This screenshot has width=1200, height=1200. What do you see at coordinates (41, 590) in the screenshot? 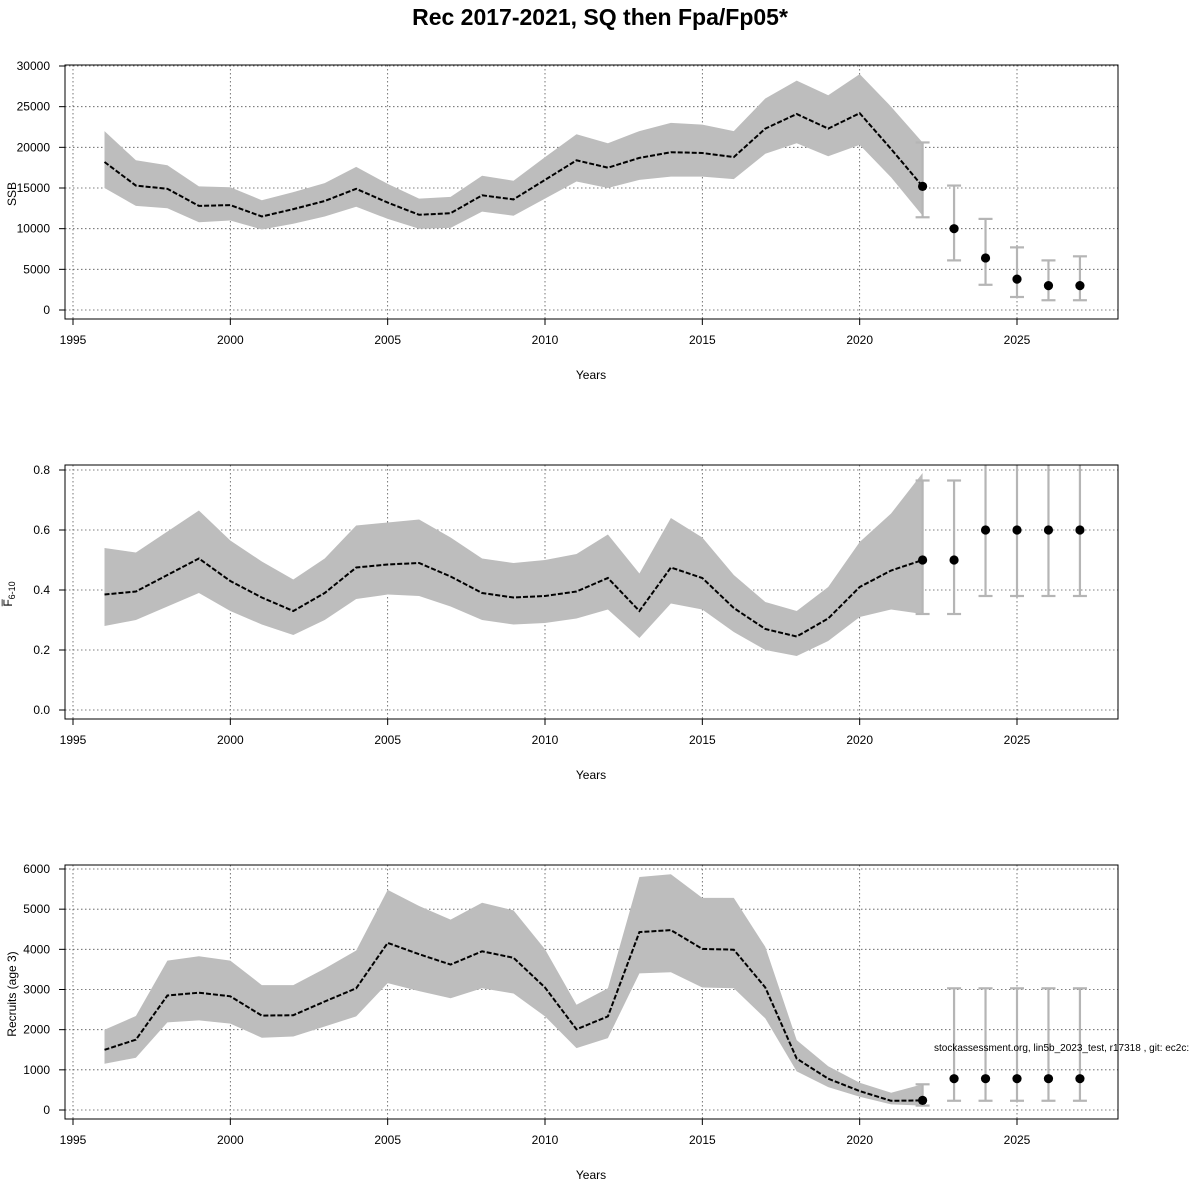
I see `y-tick-label: 0.4` at bounding box center [41, 590].